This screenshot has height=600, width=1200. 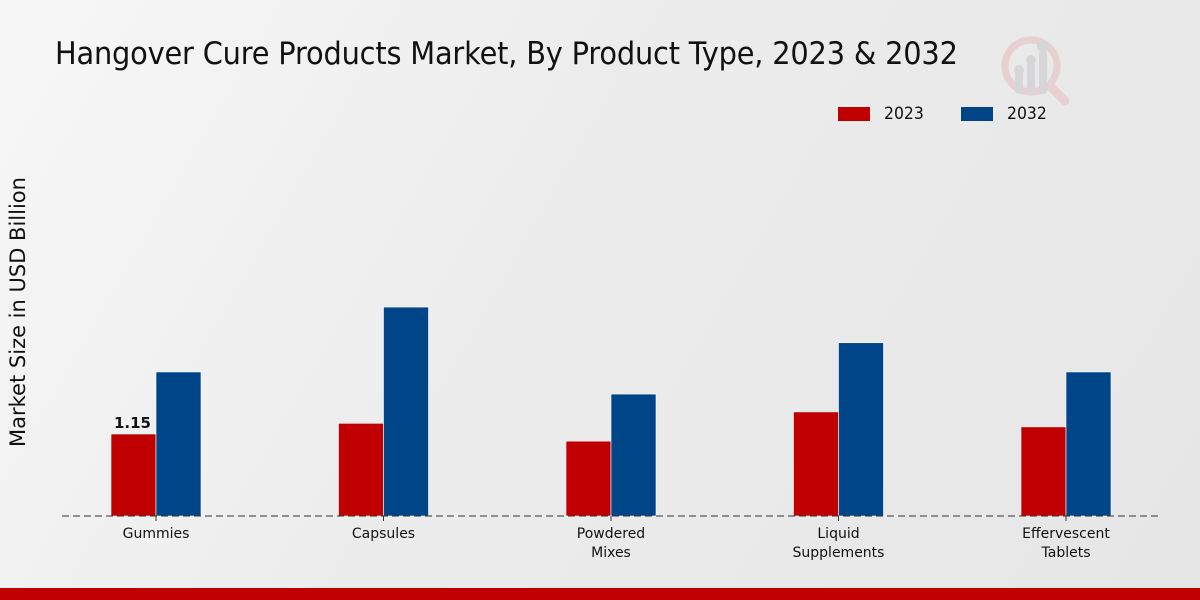 What do you see at coordinates (383, 534) in the screenshot?
I see `x-tick-label: Capsules` at bounding box center [383, 534].